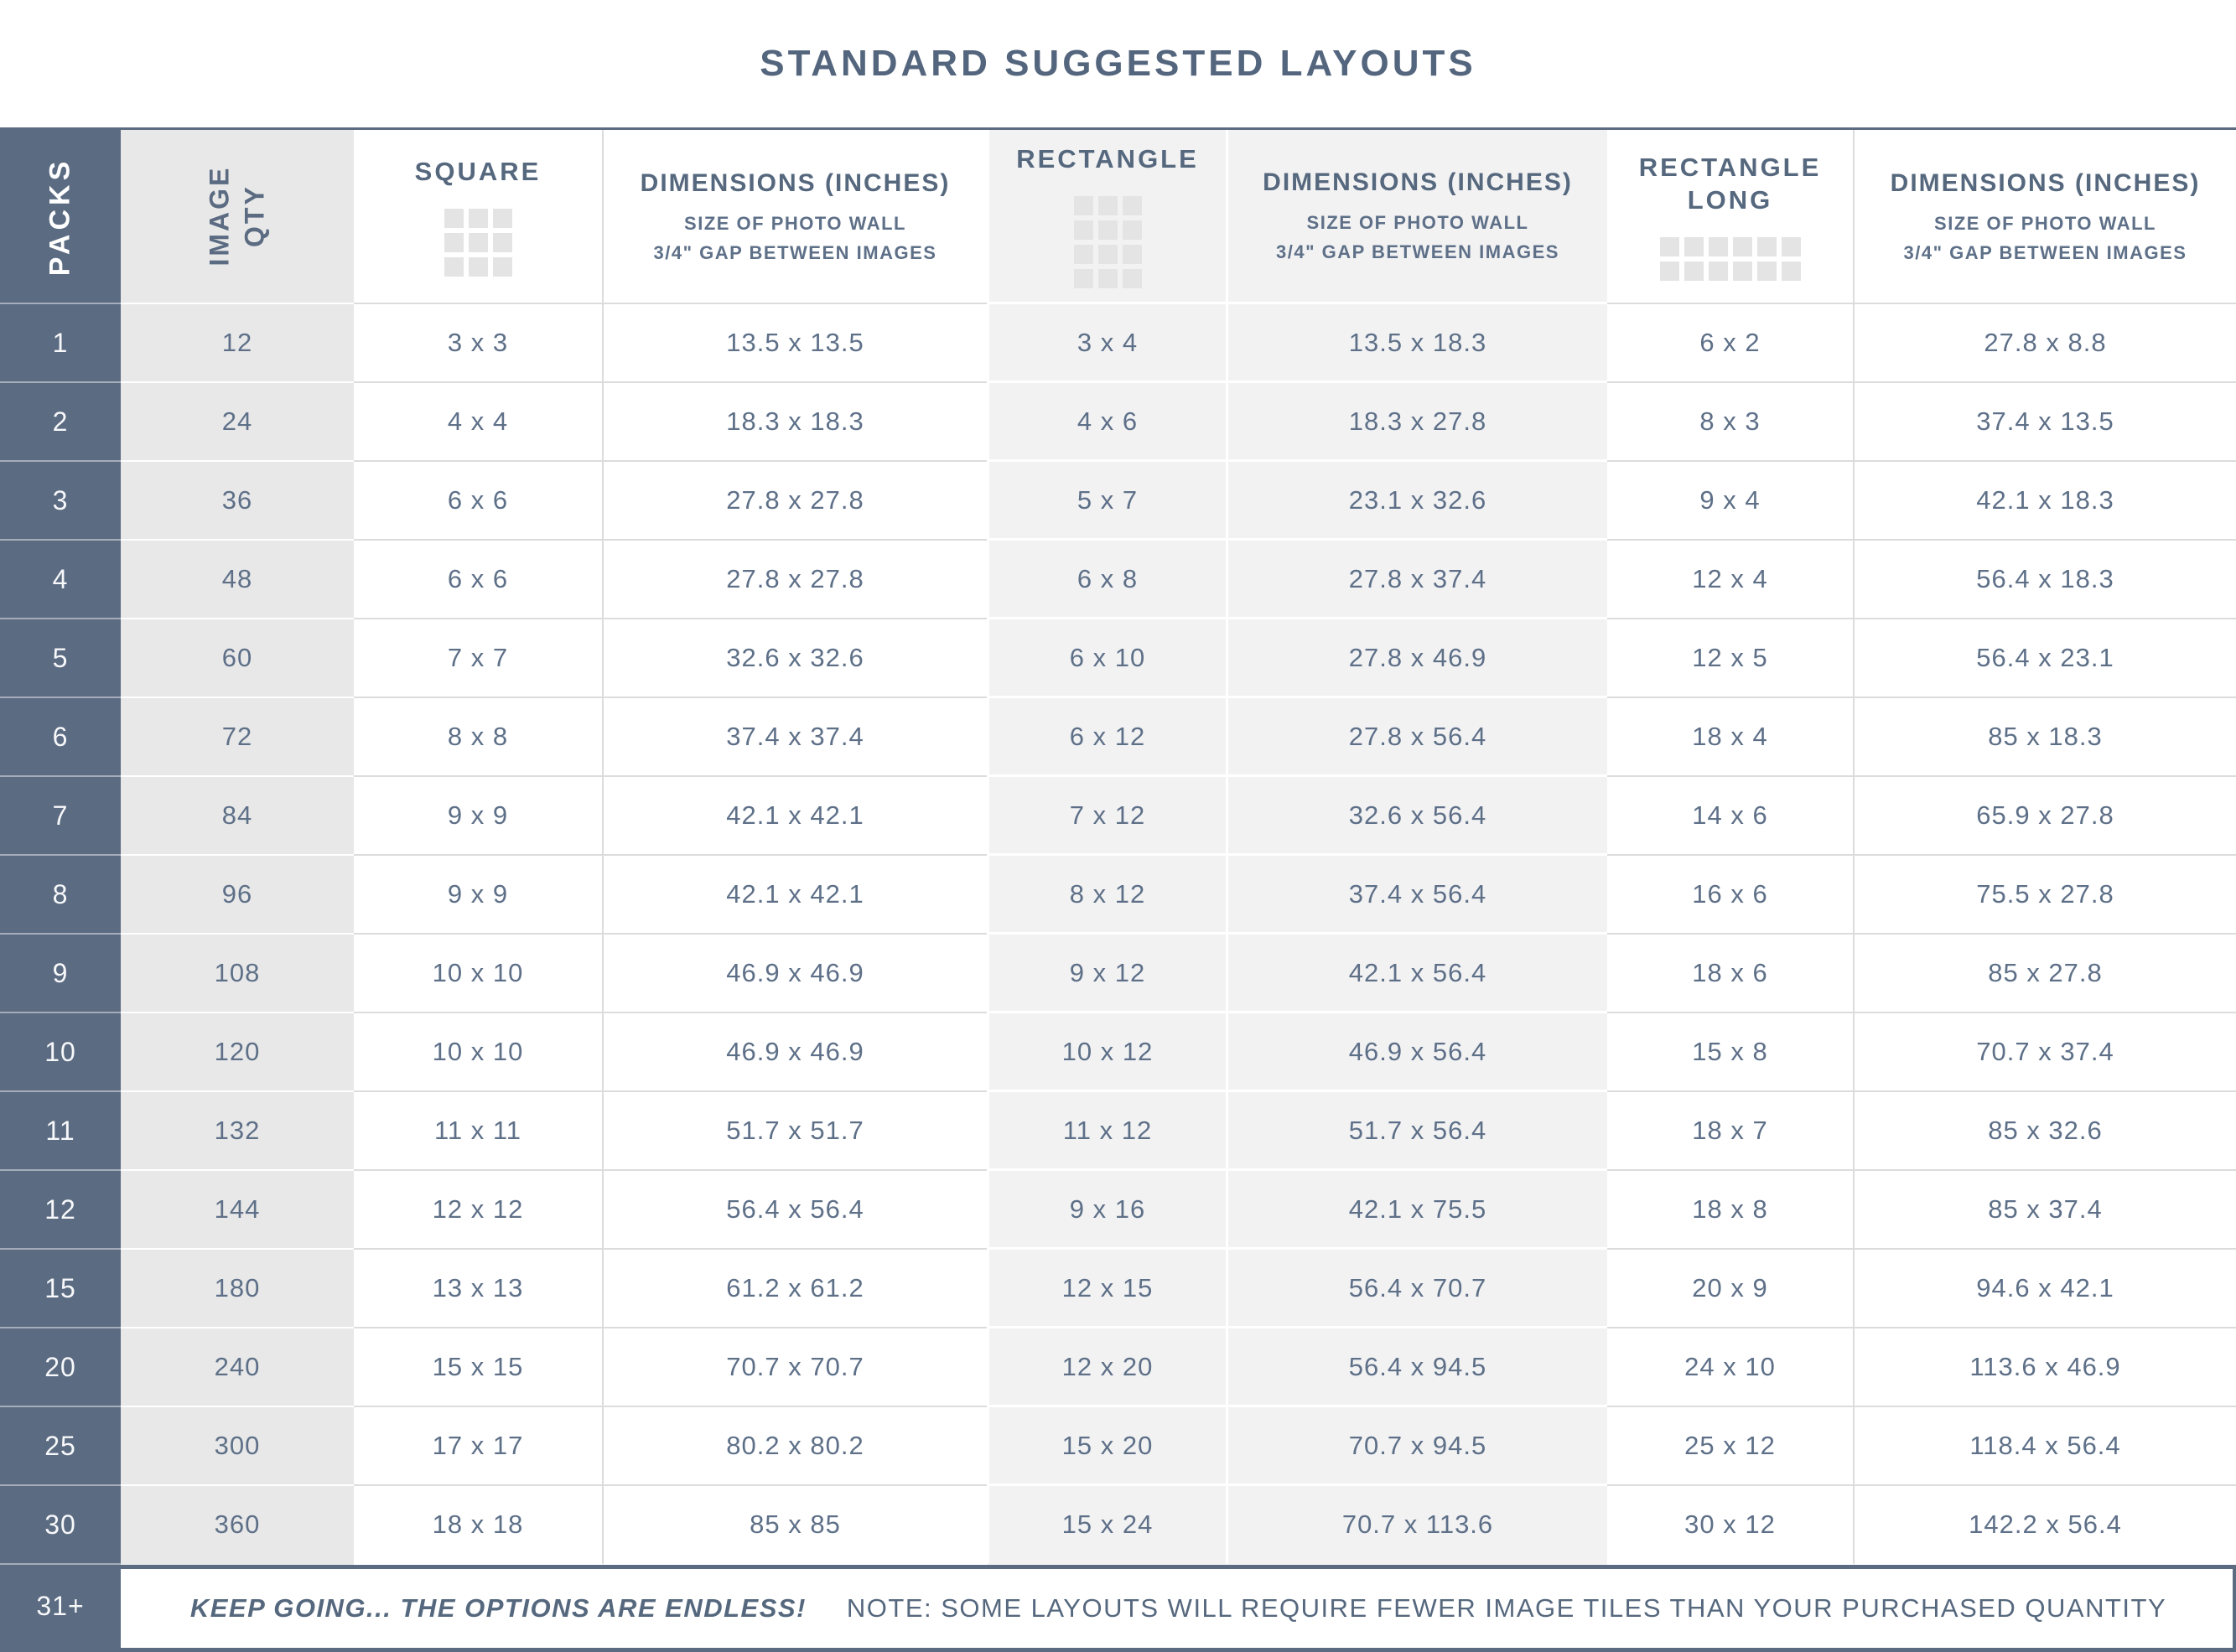 The height and width of the screenshot is (1652, 2236). Describe the element at coordinates (60, 580) in the screenshot. I see `pack-count-cell: 4` at that location.